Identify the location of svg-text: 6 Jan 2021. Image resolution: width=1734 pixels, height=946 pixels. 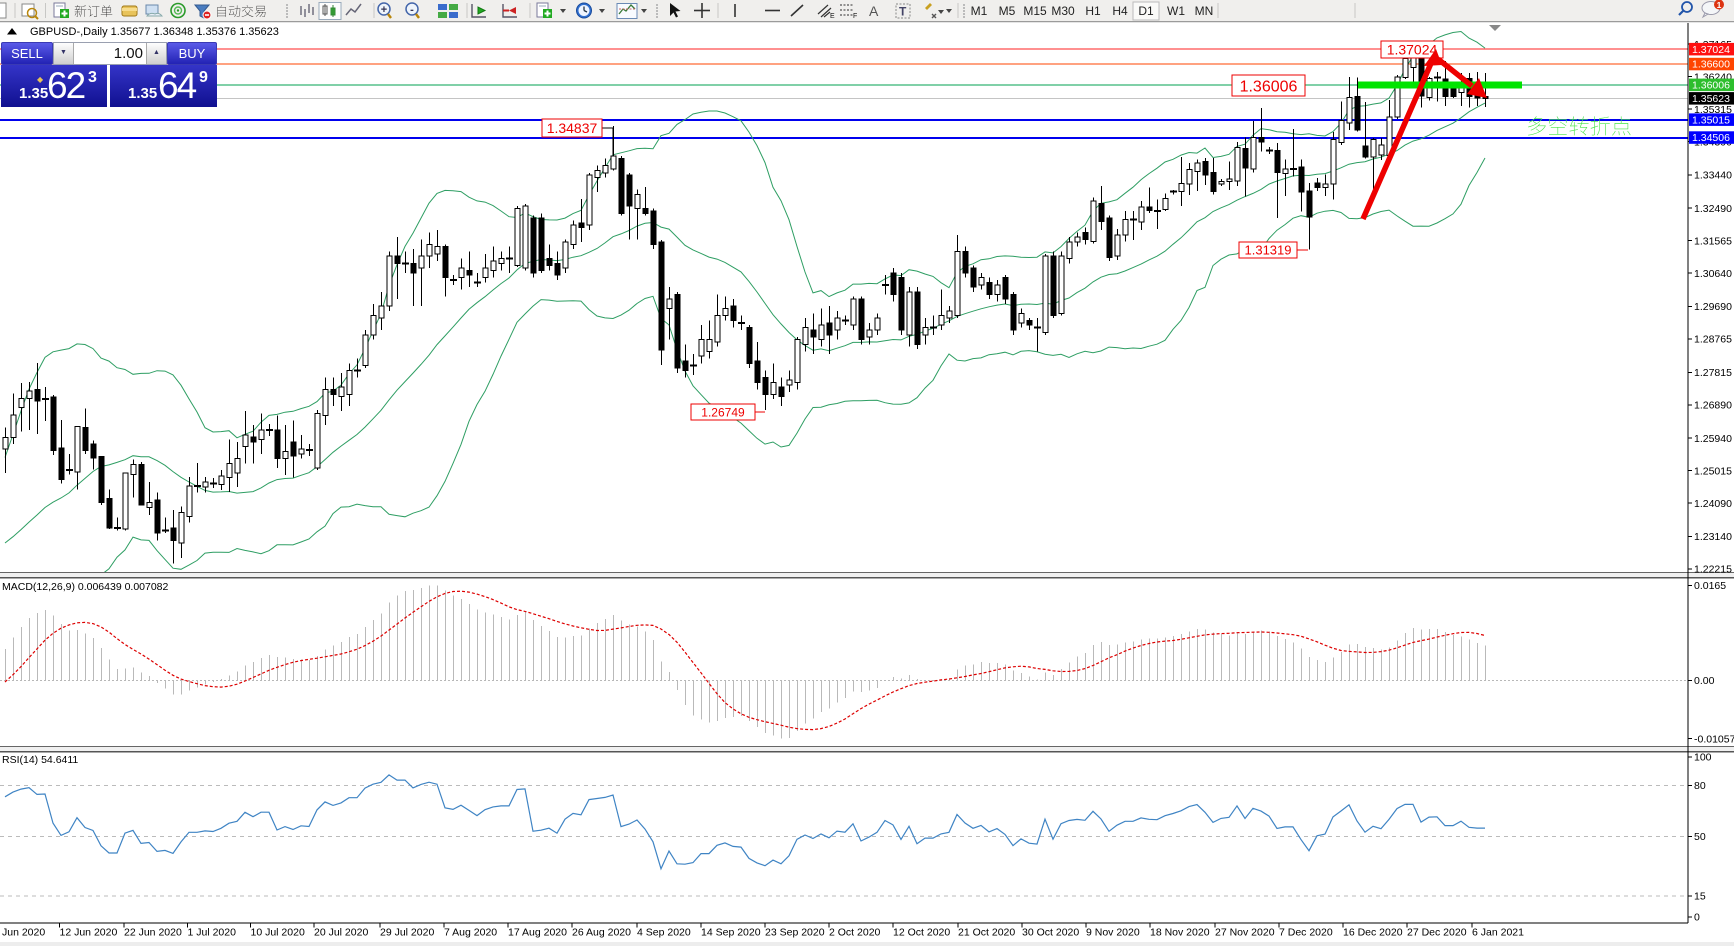
(1498, 933).